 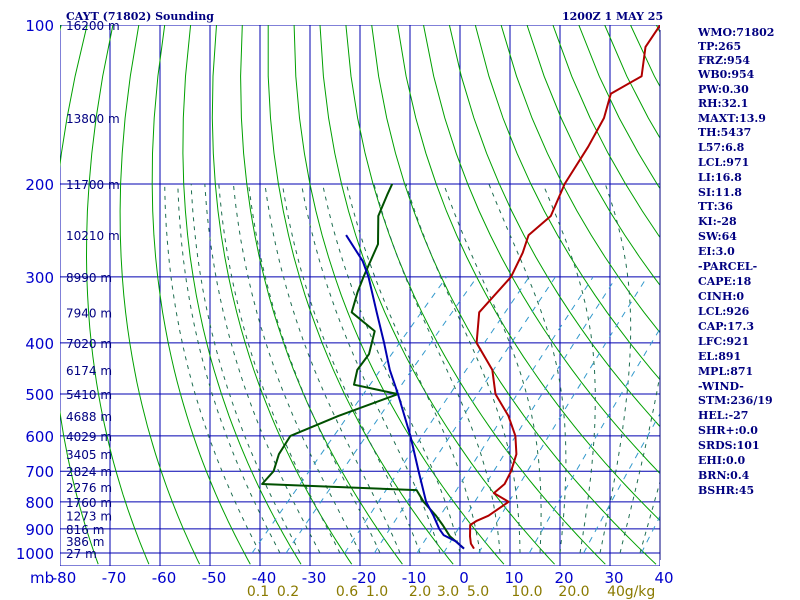 What do you see at coordinates (314, 578) in the screenshot?
I see `temperature-tick-label: -30` at bounding box center [314, 578].